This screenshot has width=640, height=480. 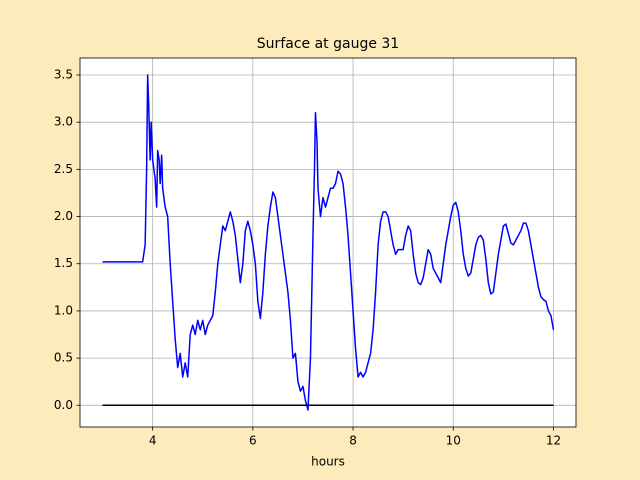 What do you see at coordinates (63, 74) in the screenshot?
I see `y-tick-label: 3.5` at bounding box center [63, 74].